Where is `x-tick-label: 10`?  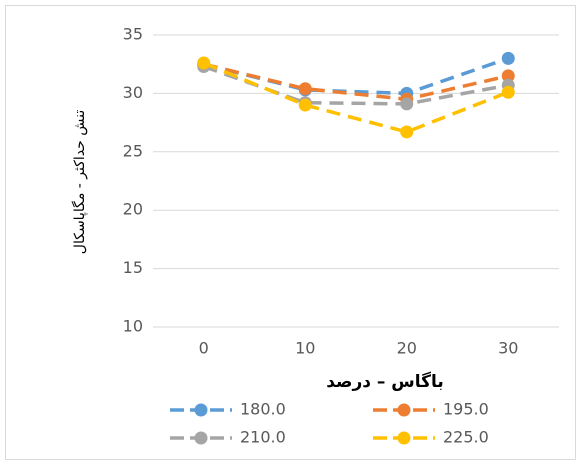
x-tick-label: 10 is located at coordinates (305, 348).